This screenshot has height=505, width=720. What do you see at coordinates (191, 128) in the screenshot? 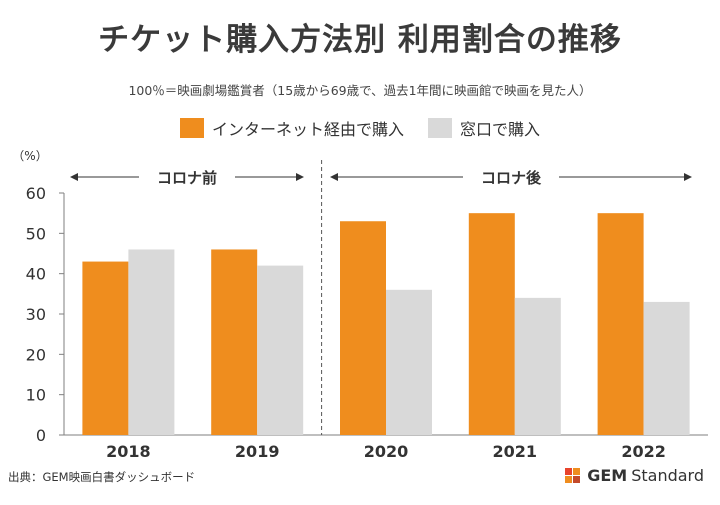
I see `legend-swatch-internet` at bounding box center [191, 128].